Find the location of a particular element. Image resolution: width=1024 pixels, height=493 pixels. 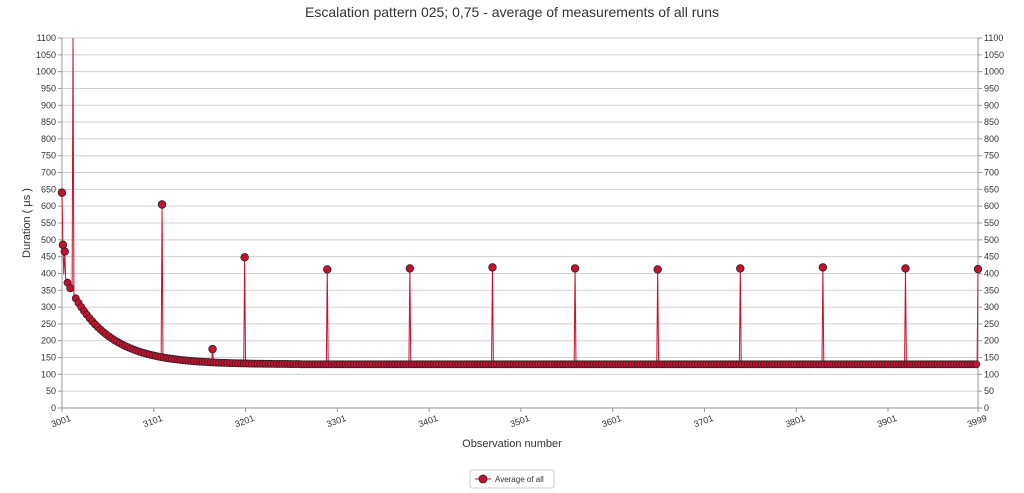

y-axis-title: Duration ( µs ) is located at coordinates (27, 223).